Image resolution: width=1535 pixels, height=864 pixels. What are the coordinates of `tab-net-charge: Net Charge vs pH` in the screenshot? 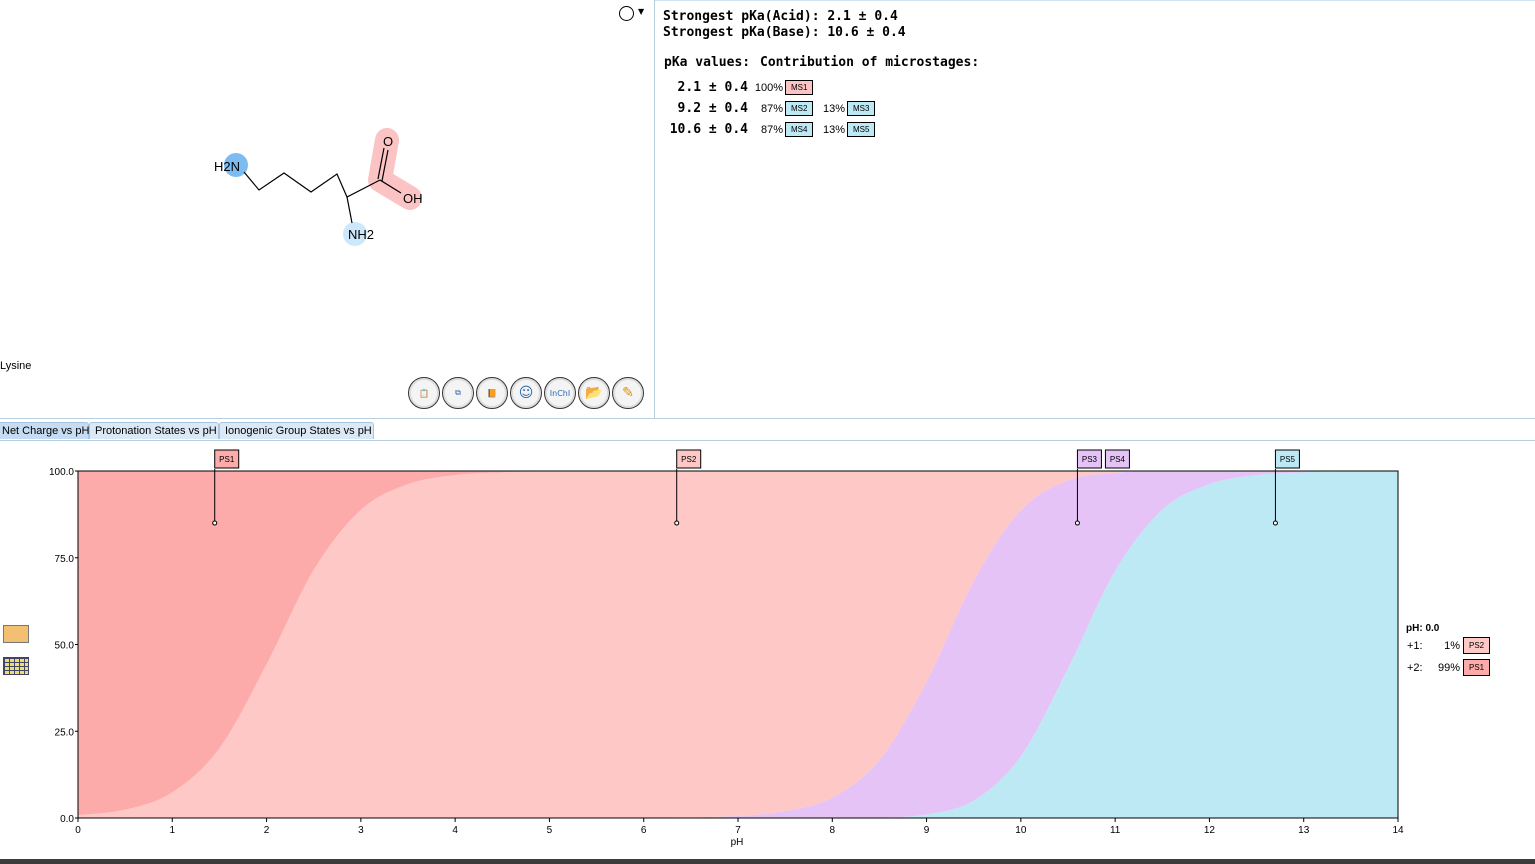 It's located at (44, 430).